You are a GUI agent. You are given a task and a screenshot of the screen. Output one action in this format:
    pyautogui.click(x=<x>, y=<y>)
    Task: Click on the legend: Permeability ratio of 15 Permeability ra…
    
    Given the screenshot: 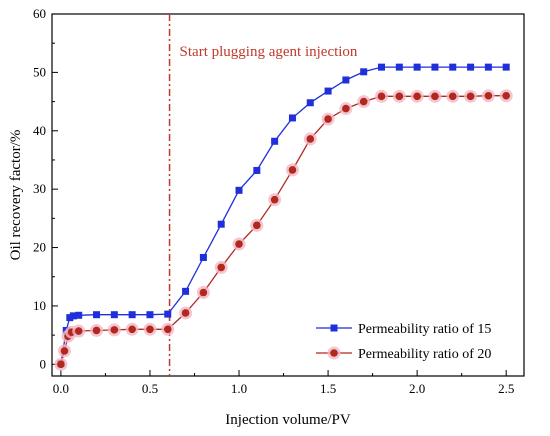 What is the action you would take?
    pyautogui.click(x=403, y=342)
    